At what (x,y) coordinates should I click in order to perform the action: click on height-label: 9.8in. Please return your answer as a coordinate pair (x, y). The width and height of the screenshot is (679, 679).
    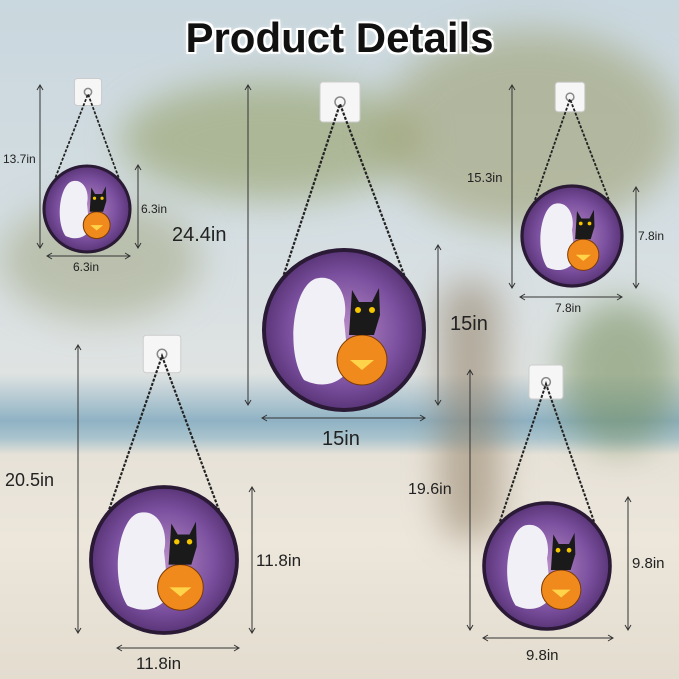
    Looking at the image, I should click on (648, 563).